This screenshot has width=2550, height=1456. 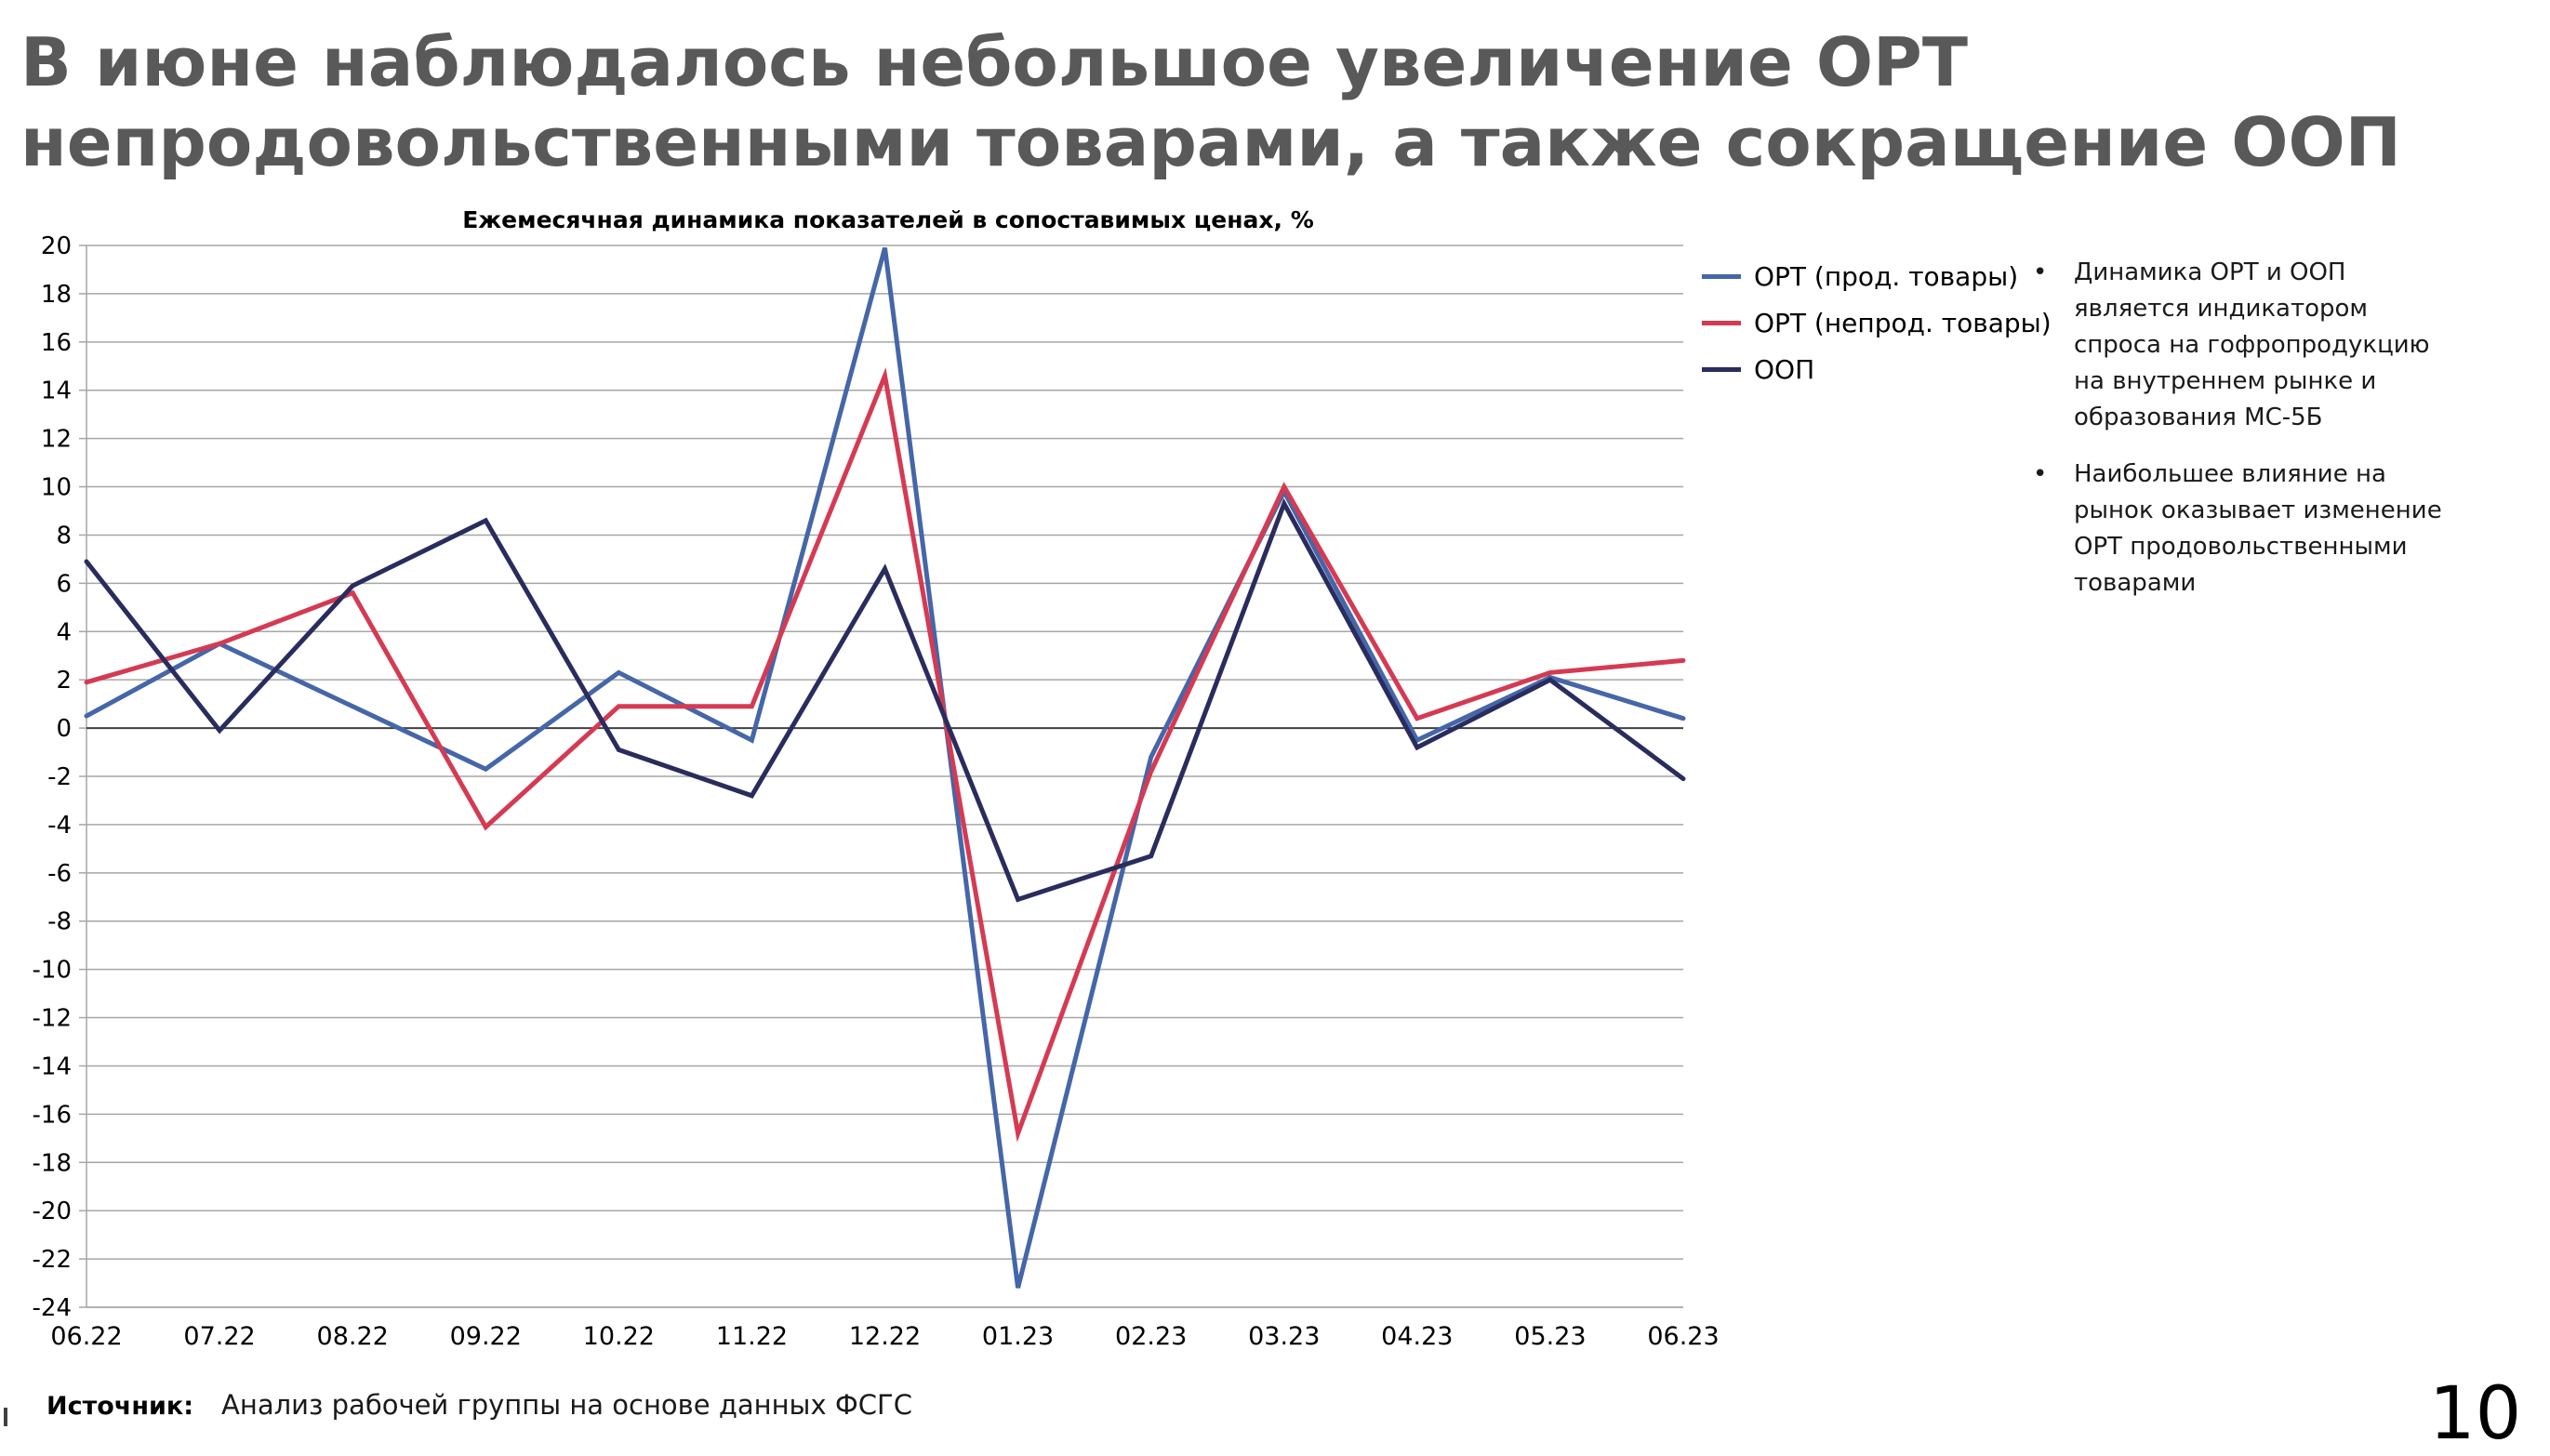 I want to click on legend-label-oop: ООП, so click(x=1784, y=369).